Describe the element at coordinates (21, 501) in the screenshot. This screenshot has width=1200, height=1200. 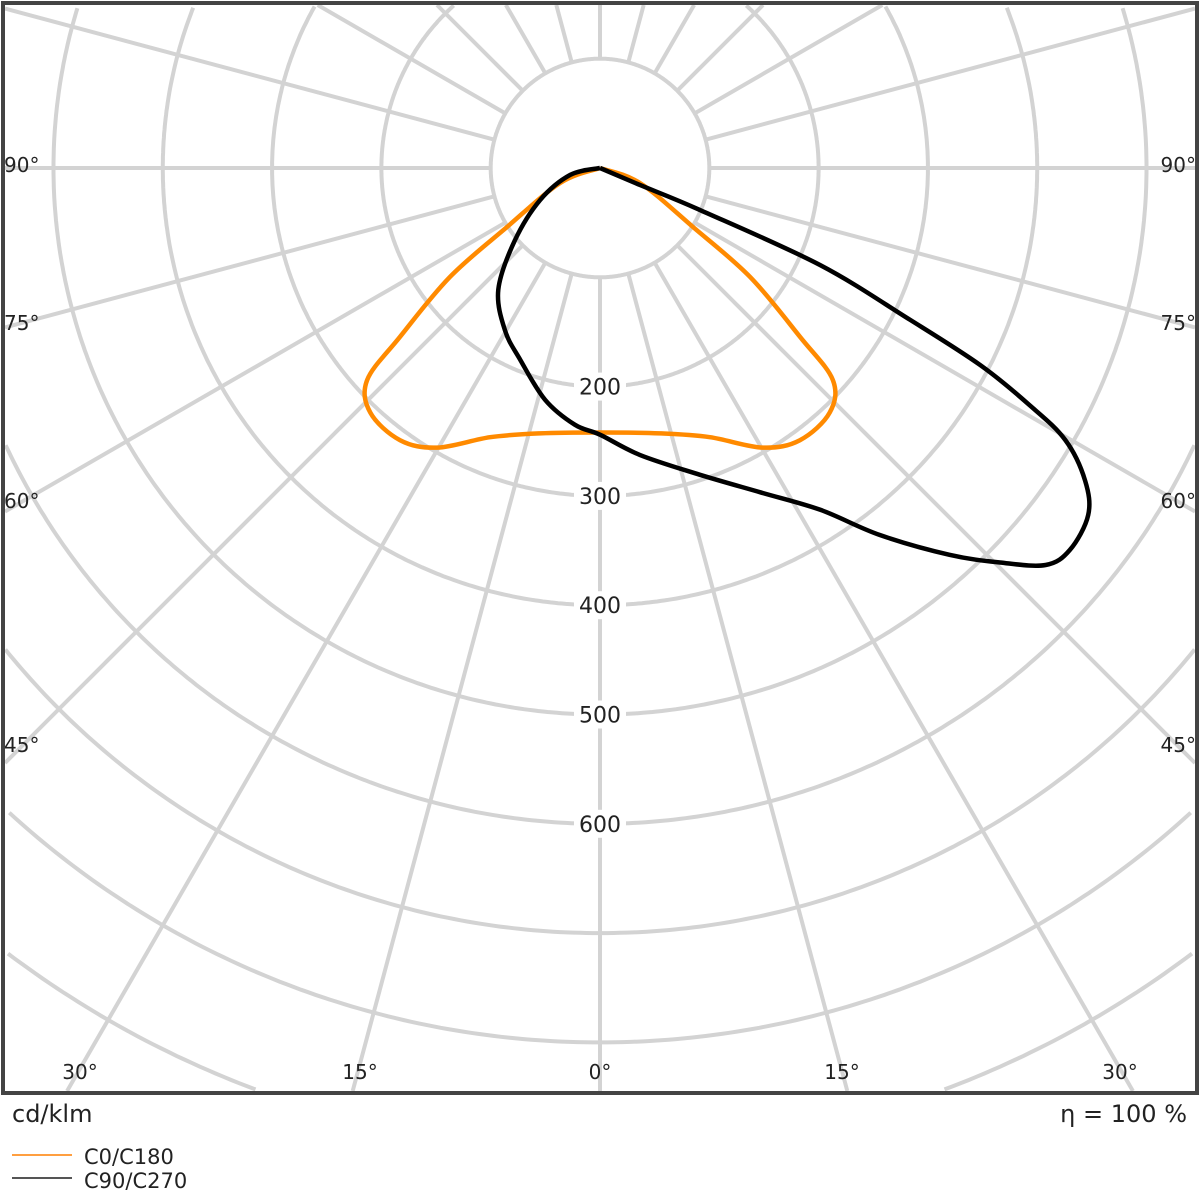
I see `angle-label-left-60: 60°` at that location.